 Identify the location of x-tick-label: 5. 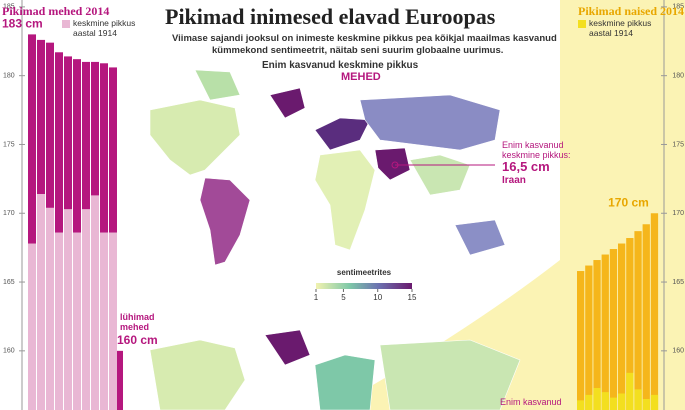
(343, 297).